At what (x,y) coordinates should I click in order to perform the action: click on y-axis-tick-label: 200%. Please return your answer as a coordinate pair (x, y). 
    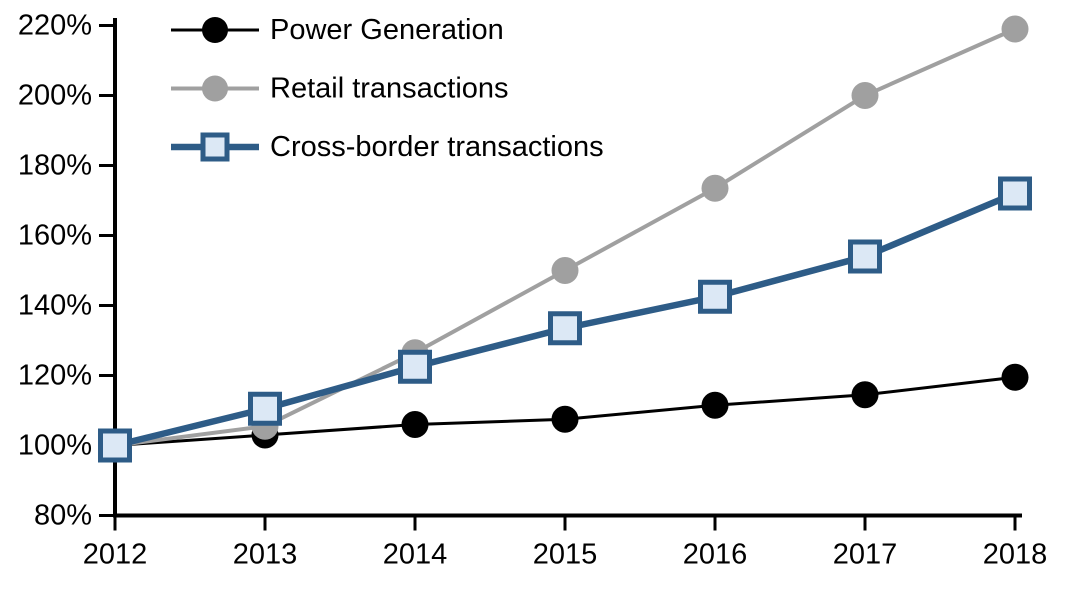
    Looking at the image, I should click on (55, 96).